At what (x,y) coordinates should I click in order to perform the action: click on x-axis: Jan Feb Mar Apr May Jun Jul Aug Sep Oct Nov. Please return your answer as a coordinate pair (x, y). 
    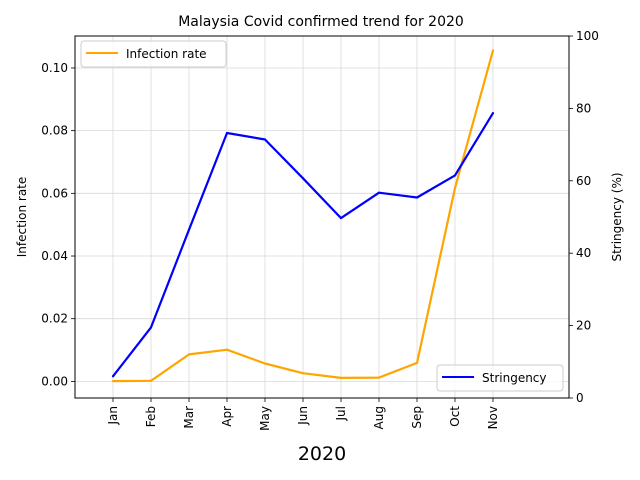
    Looking at the image, I should click on (303, 414).